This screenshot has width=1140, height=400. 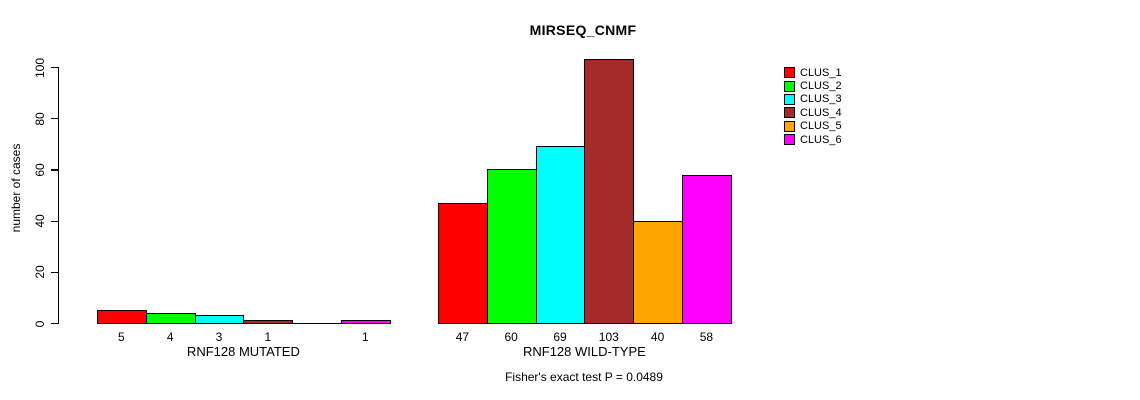 What do you see at coordinates (59, 195) in the screenshot?
I see `y-axis-line` at bounding box center [59, 195].